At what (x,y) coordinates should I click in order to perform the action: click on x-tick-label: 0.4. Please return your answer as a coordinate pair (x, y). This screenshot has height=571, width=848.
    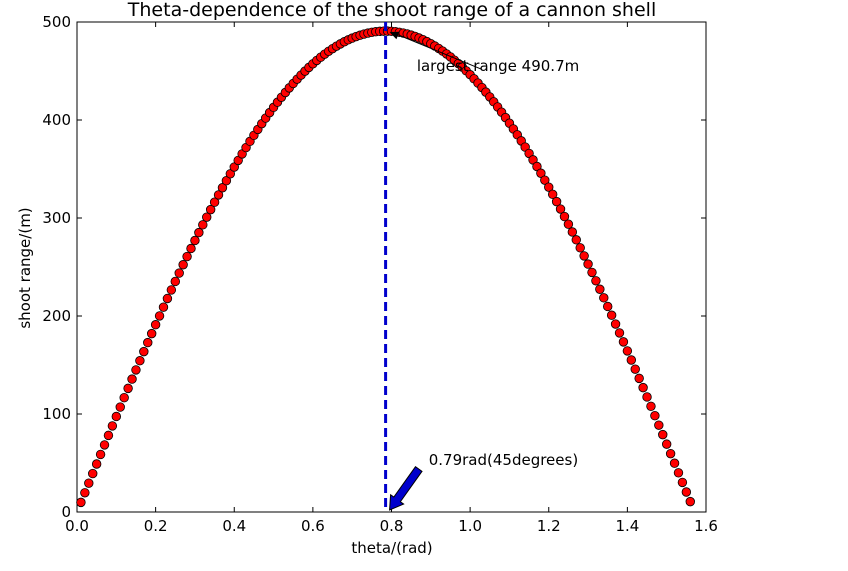
    Looking at the image, I should click on (234, 526).